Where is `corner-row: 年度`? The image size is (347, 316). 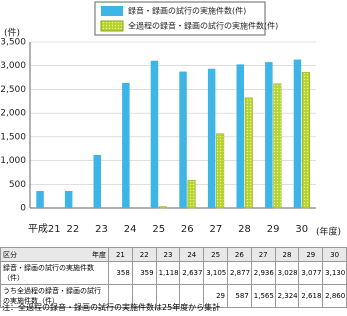 corner-row: 年度 is located at coordinates (99, 254).